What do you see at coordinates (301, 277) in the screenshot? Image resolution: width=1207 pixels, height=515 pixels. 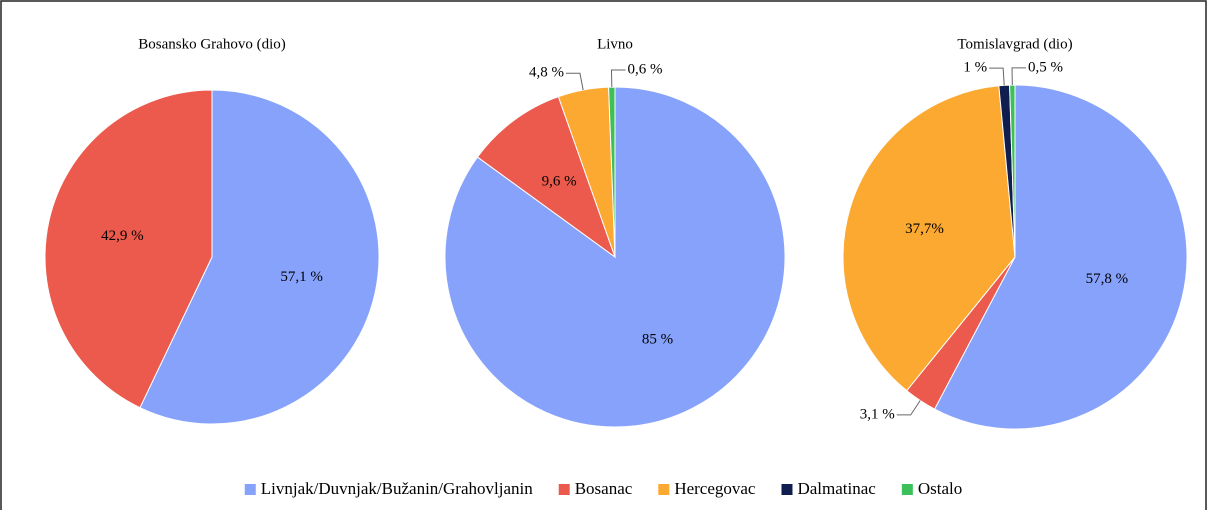 I see `data-label: 57,1 %` at bounding box center [301, 277].